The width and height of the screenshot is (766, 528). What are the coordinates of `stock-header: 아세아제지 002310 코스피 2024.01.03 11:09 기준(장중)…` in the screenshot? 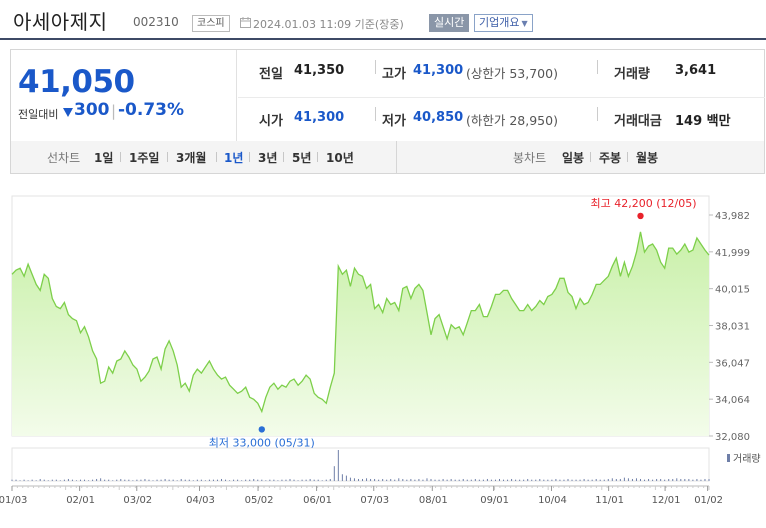 It's located at (383, 19).